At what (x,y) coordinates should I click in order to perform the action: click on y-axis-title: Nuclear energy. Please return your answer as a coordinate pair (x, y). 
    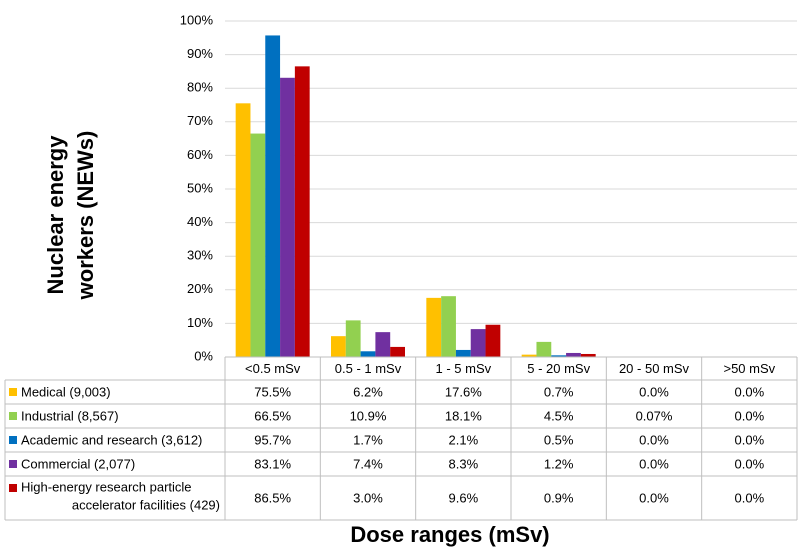
    Looking at the image, I should click on (55, 215).